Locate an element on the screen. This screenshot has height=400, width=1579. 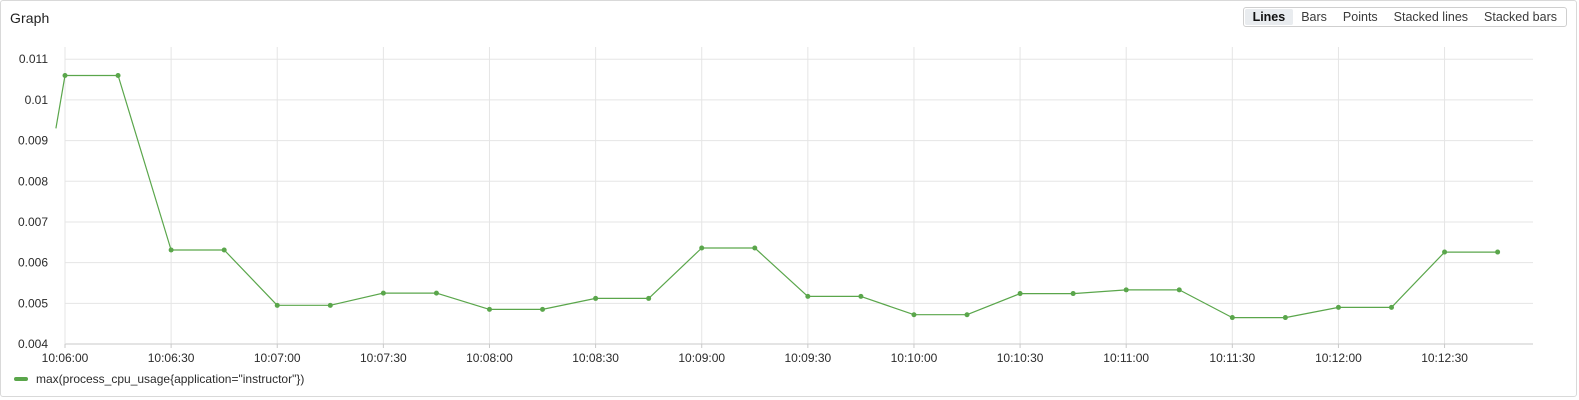
x-tick-label: 10:08:30 is located at coordinates (595, 358).